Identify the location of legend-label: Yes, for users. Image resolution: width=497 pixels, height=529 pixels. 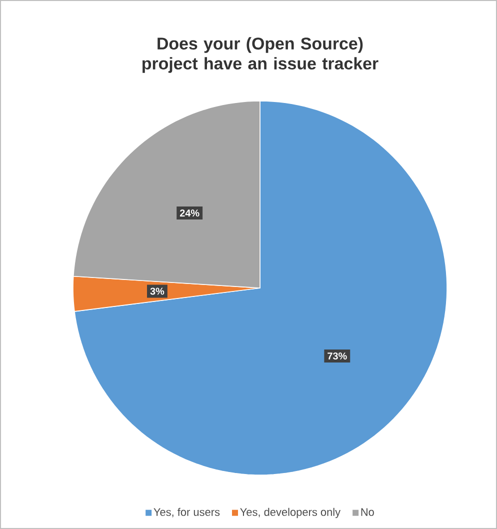
(187, 513).